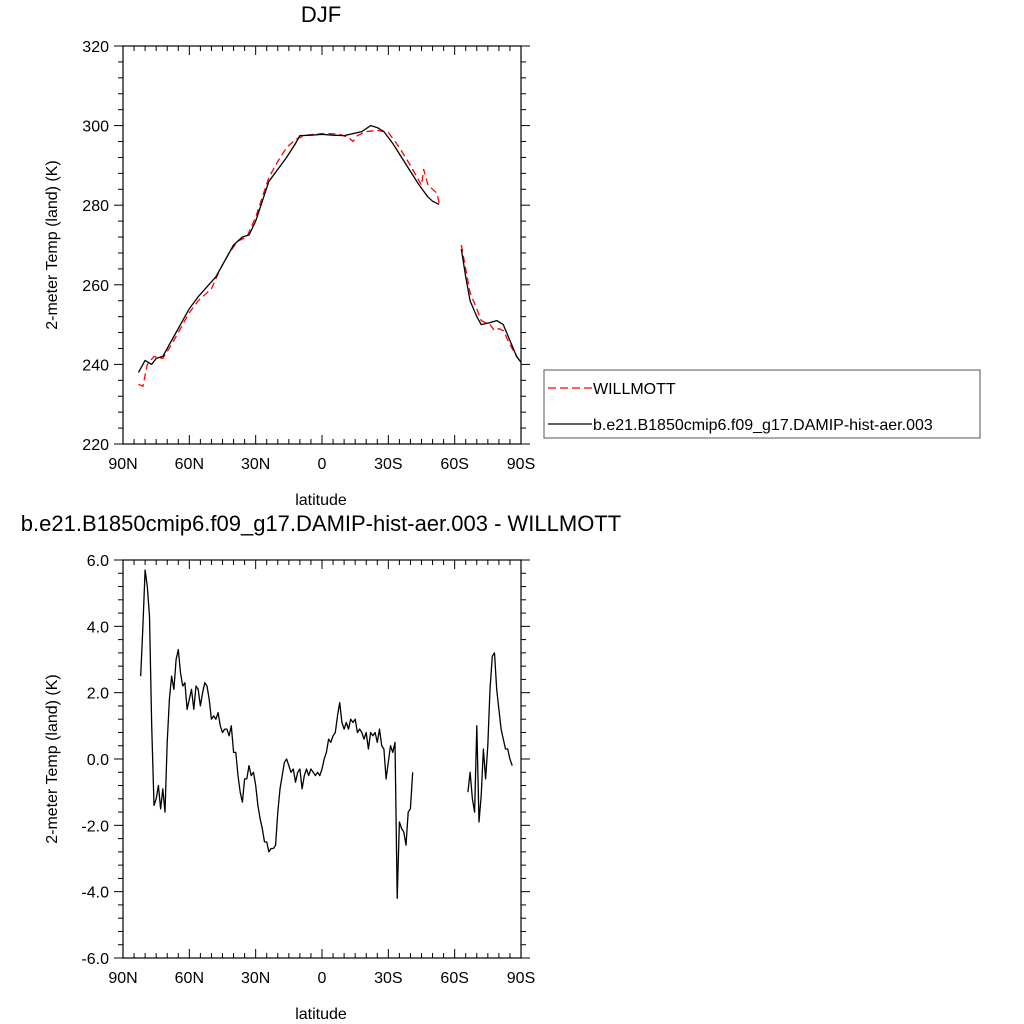 Image resolution: width=1024 pixels, height=1024 pixels. I want to click on top-chart-y-tick-label: 320, so click(95, 47).